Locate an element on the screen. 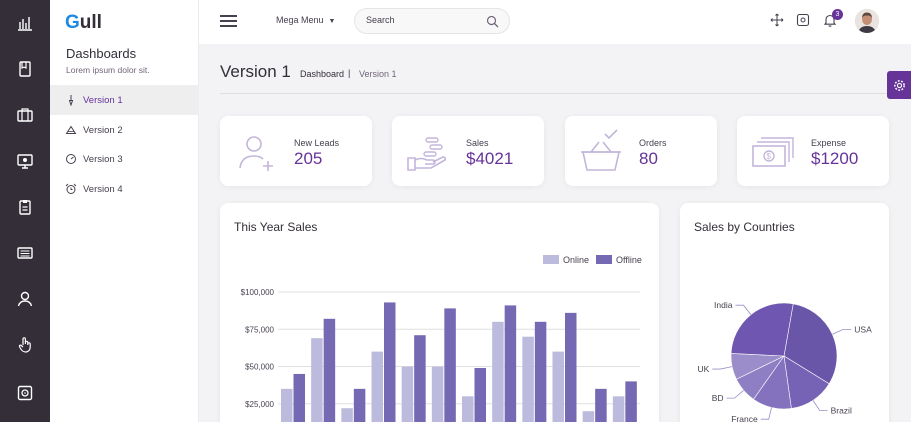  apps-grid-icon is located at coordinates (803, 20).